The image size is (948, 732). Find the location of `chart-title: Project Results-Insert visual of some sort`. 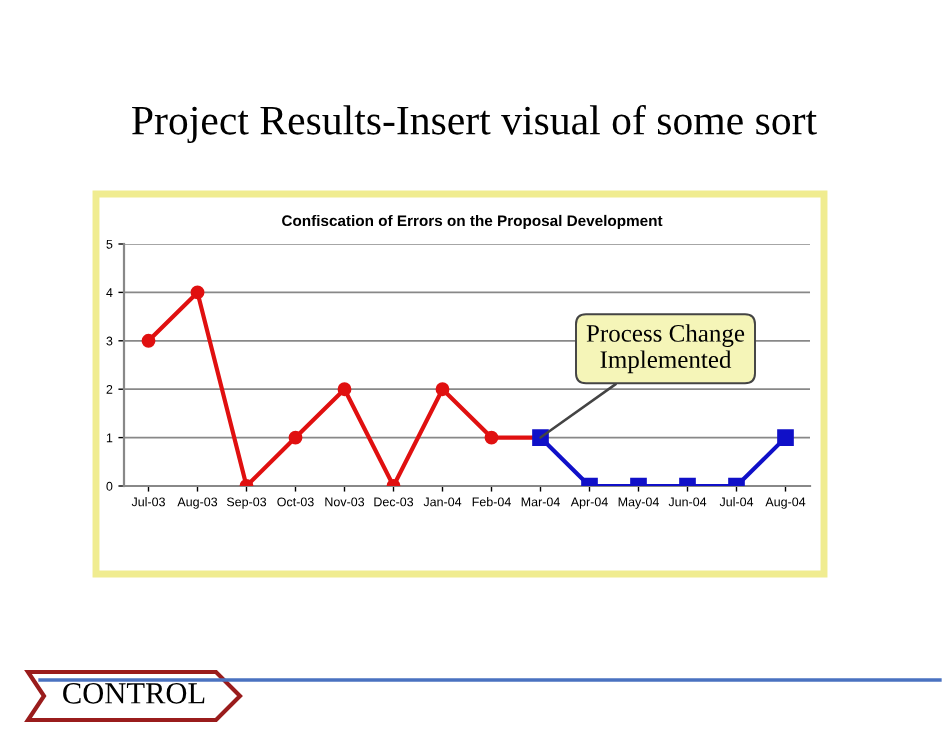

chart-title: Project Results-Insert visual of some sort is located at coordinates (474, 124).